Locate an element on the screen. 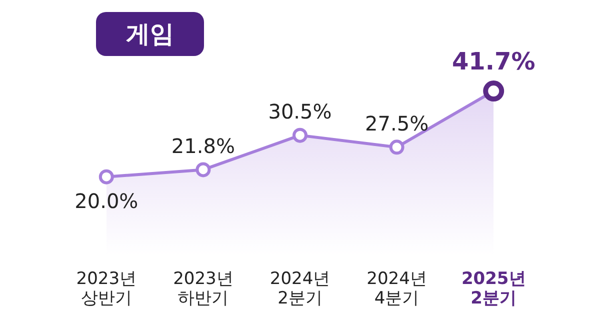  x-tick-label: 2024년 2분기 is located at coordinates (300, 289).